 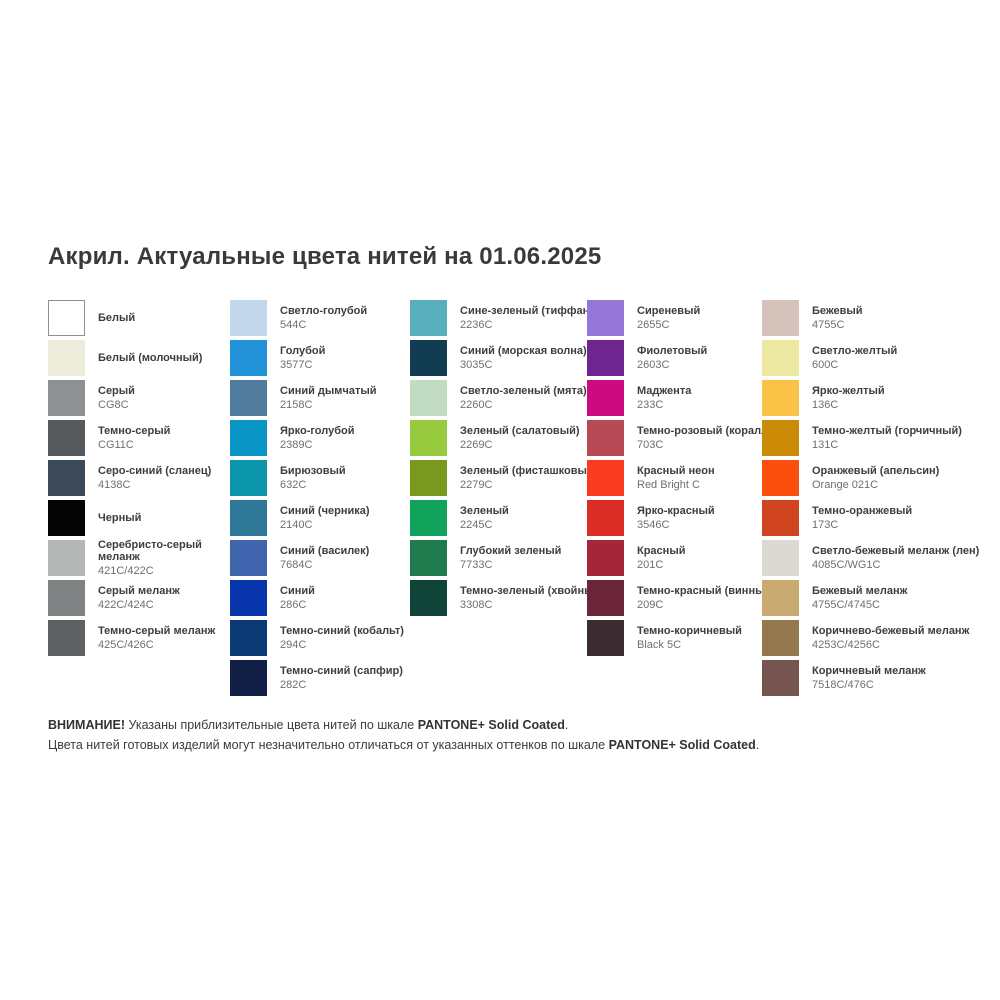 I want to click on color-labels: Синий 286C, so click(x=297, y=598).